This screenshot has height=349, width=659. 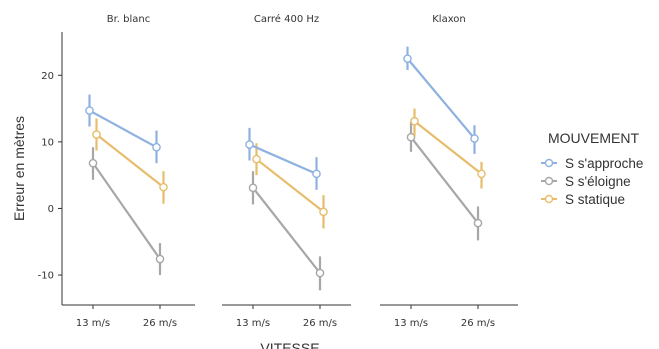 What do you see at coordinates (604, 163) in the screenshot?
I see `legend-label: S s'approche` at bounding box center [604, 163].